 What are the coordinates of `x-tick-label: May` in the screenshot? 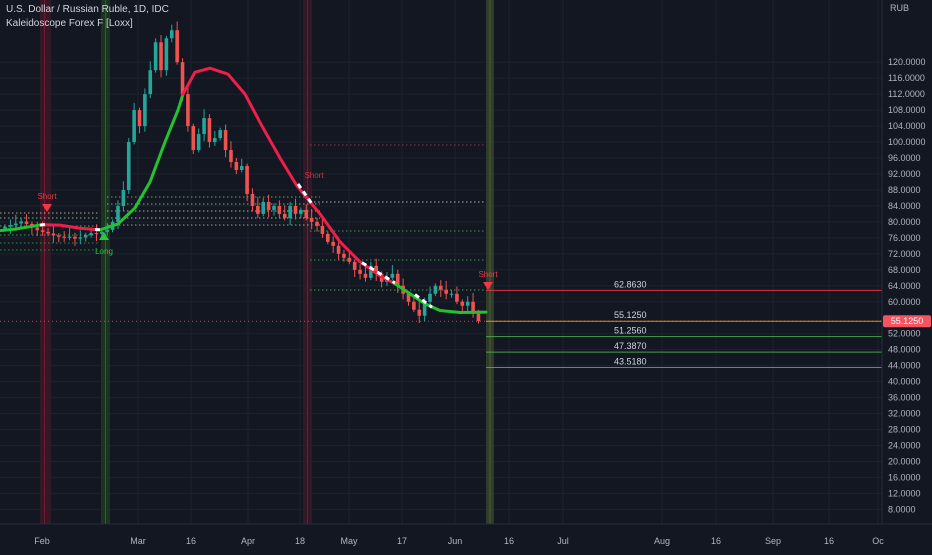 It's located at (349, 541).